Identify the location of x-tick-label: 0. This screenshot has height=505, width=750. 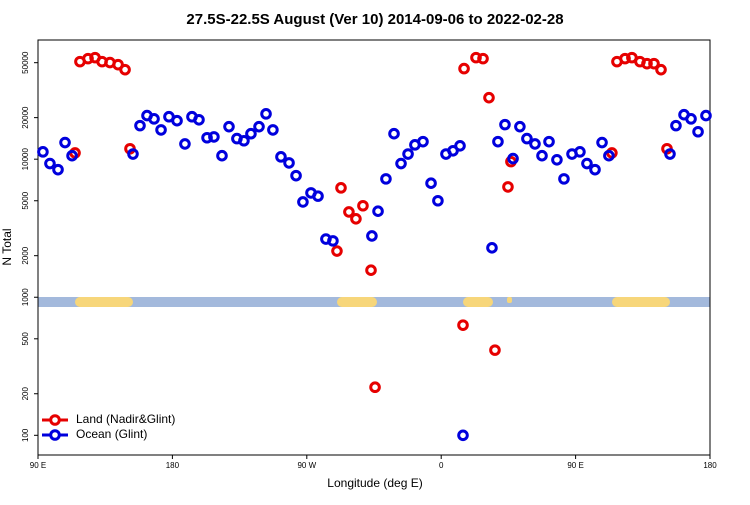
(441, 465).